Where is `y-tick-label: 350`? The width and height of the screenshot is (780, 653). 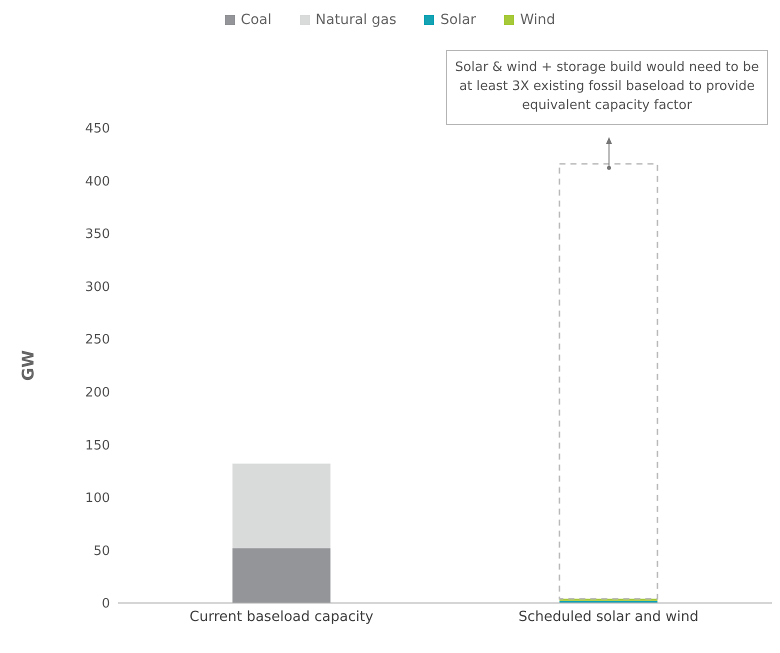 y-tick-label: 350 is located at coordinates (97, 234).